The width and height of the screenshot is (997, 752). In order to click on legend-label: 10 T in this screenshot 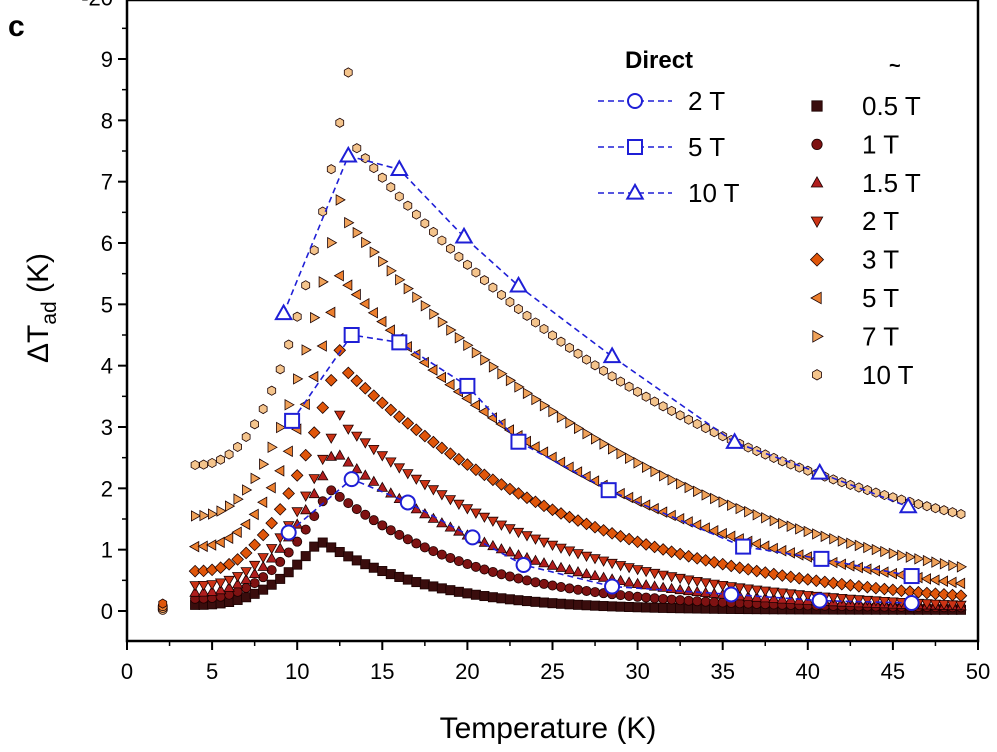, I will do `click(714, 193)`.